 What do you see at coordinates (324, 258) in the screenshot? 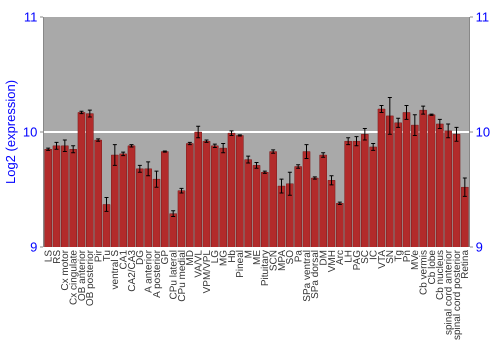
I see `x-tick-label: DM` at bounding box center [324, 258].